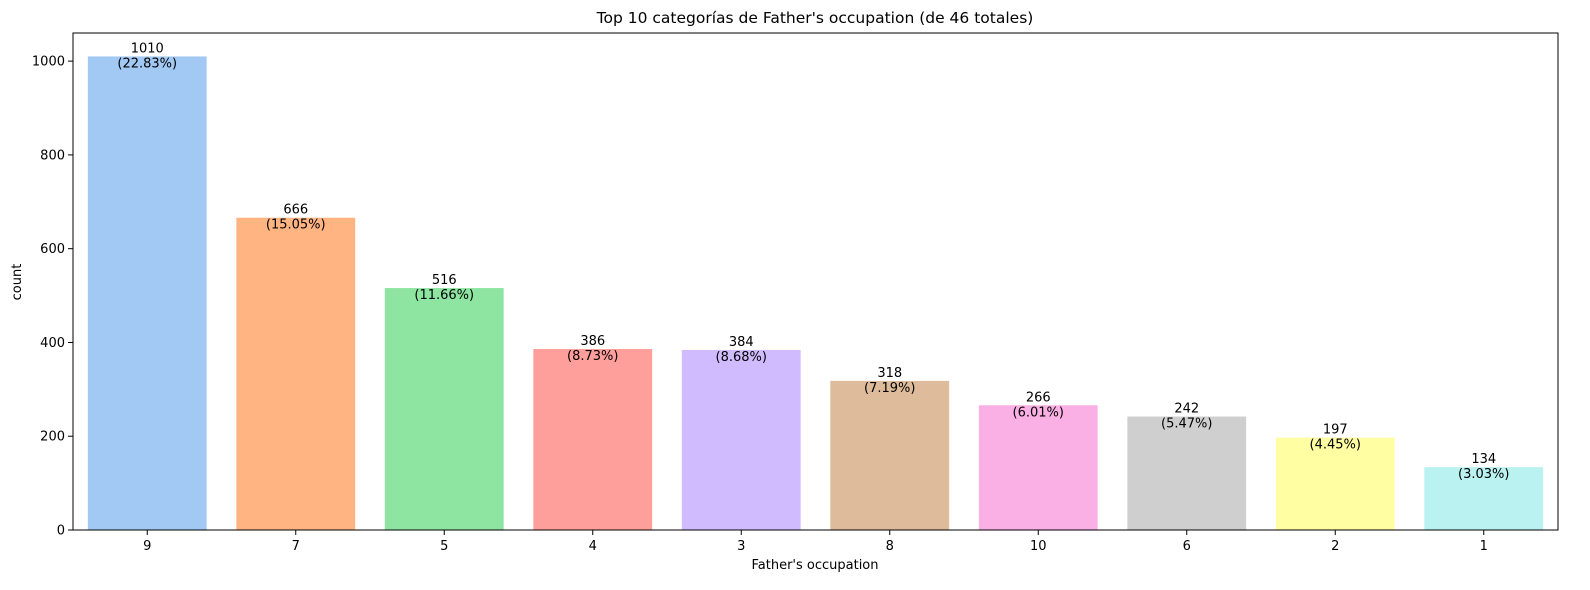  Describe the element at coordinates (592, 356) in the screenshot. I see `bar-percent-label-4: (8.73%)` at that location.